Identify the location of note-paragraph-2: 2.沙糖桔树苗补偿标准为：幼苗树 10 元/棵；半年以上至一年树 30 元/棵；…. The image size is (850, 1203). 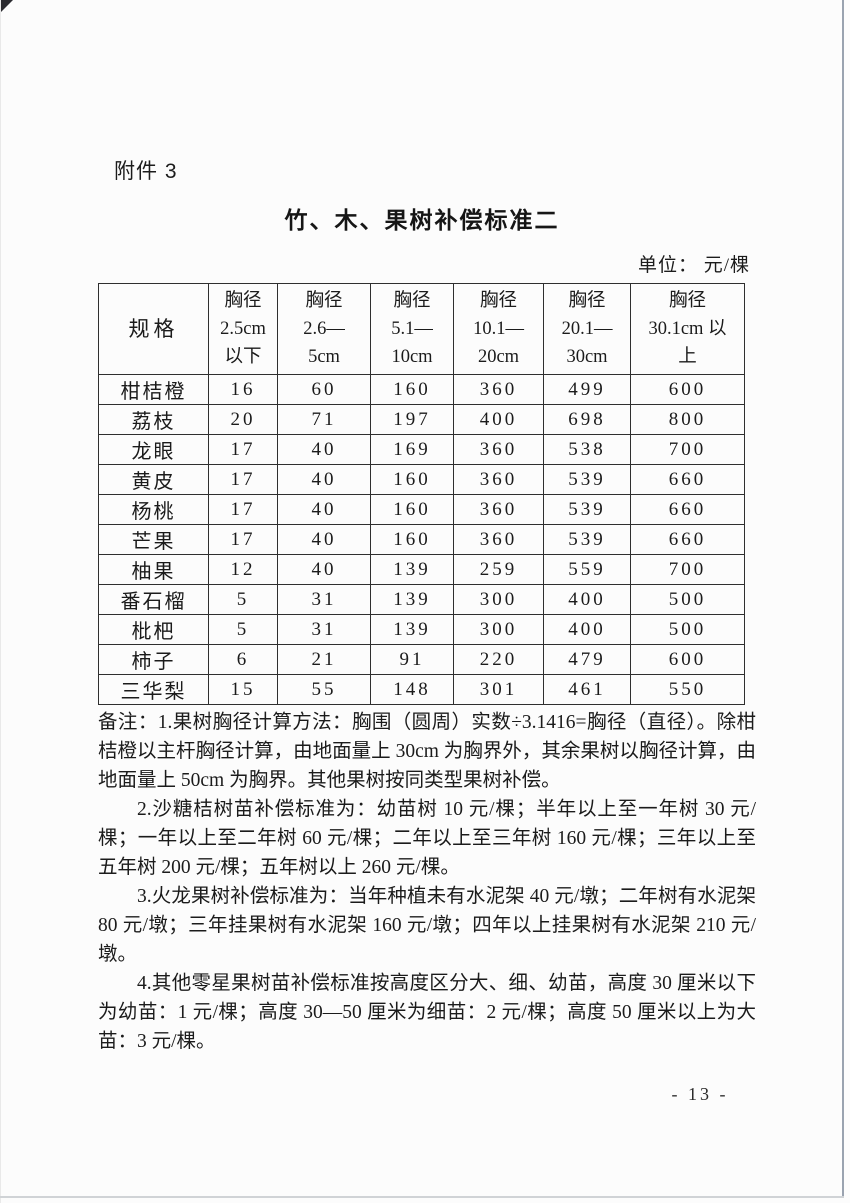
(427, 838).